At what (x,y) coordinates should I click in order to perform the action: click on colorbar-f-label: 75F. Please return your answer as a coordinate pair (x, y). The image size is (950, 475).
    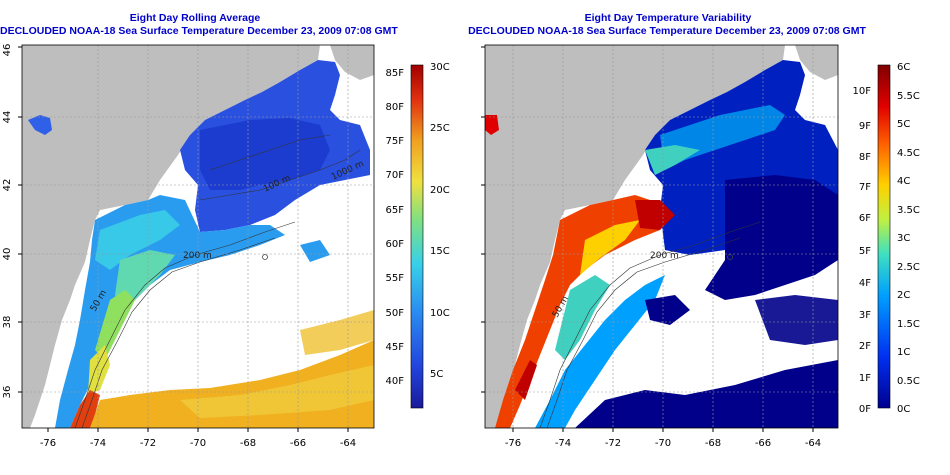
    Looking at the image, I should click on (395, 141).